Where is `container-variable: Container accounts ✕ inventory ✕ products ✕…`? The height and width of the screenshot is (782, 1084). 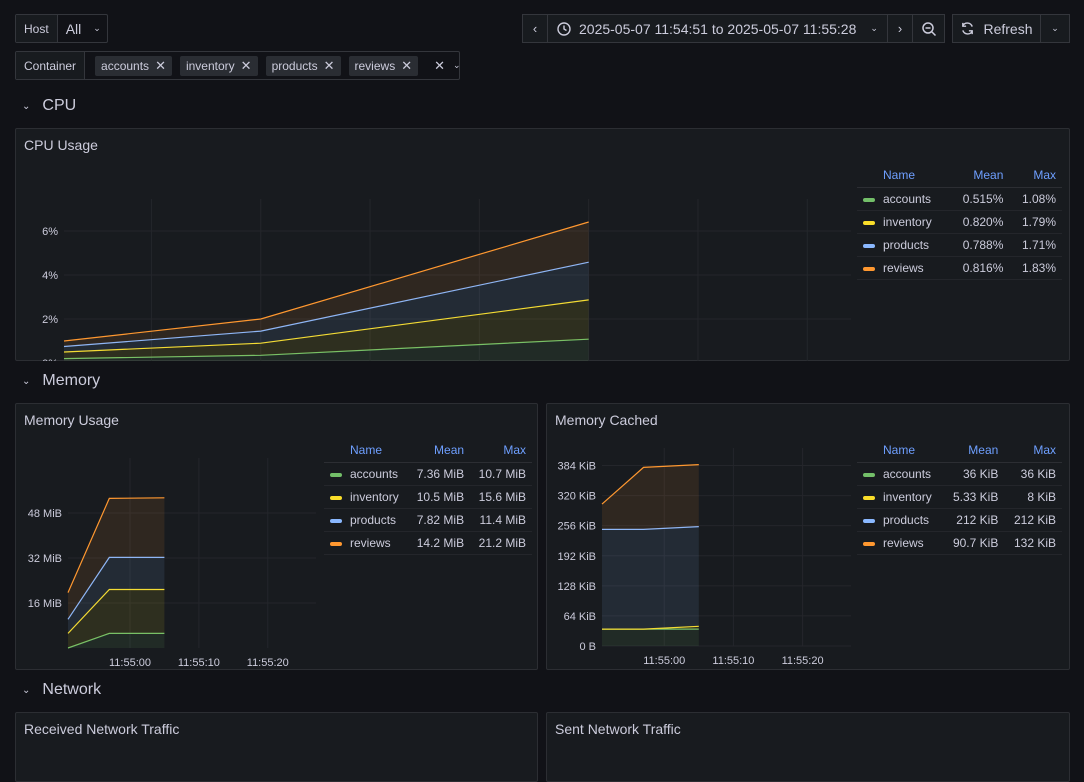 container-variable: Container accounts ✕ inventory ✕ products ✕… is located at coordinates (238, 65).